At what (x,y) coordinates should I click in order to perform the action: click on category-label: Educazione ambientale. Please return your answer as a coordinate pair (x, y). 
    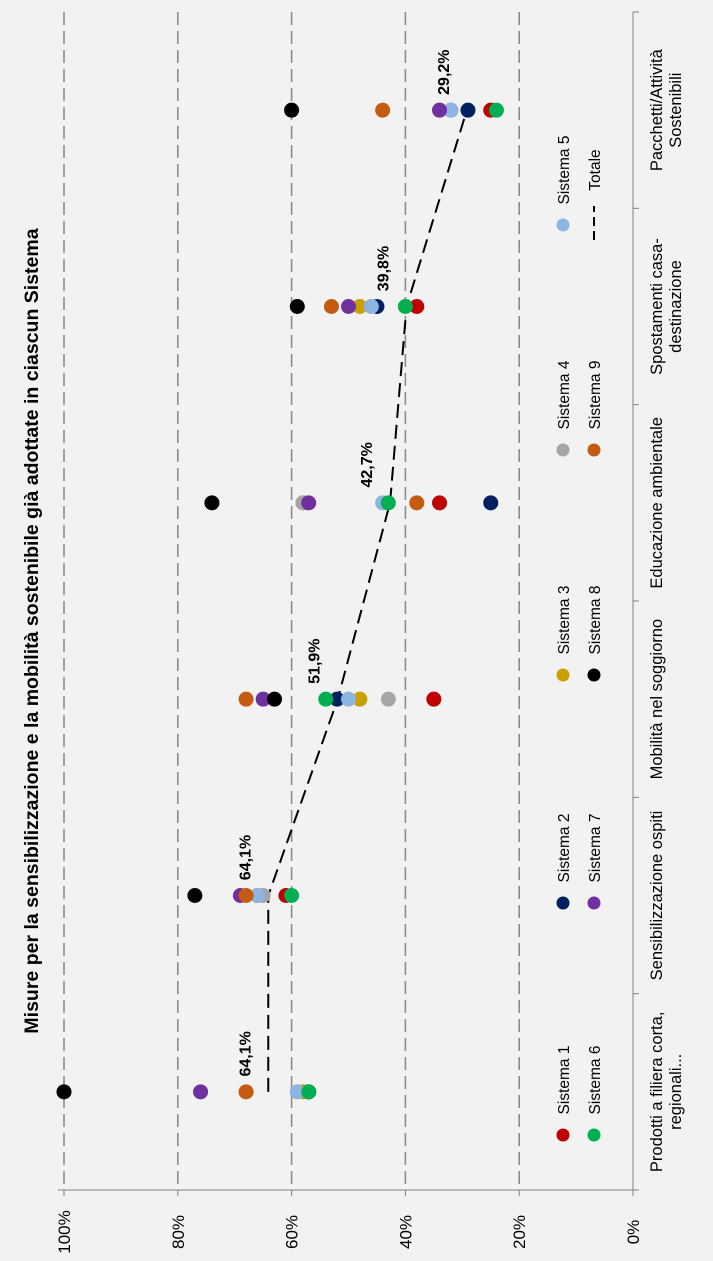
    Looking at the image, I should click on (657, 503).